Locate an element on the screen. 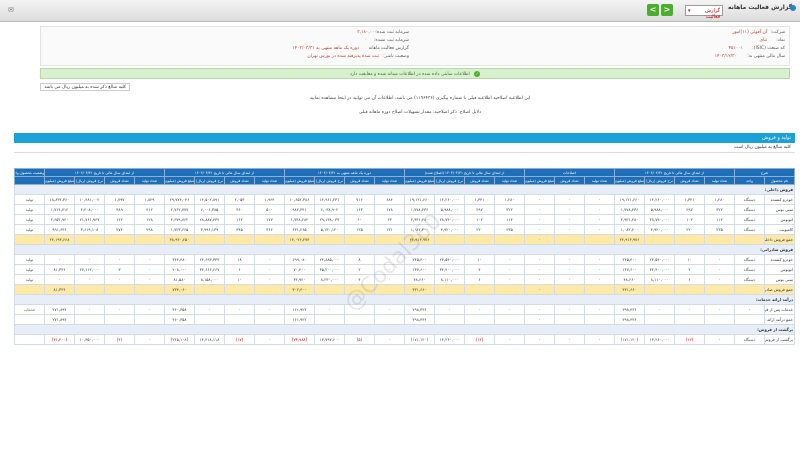 The width and height of the screenshot is (800, 450). table-cell: ۱,۷۲۳,۶۶۵ is located at coordinates (179, 229).